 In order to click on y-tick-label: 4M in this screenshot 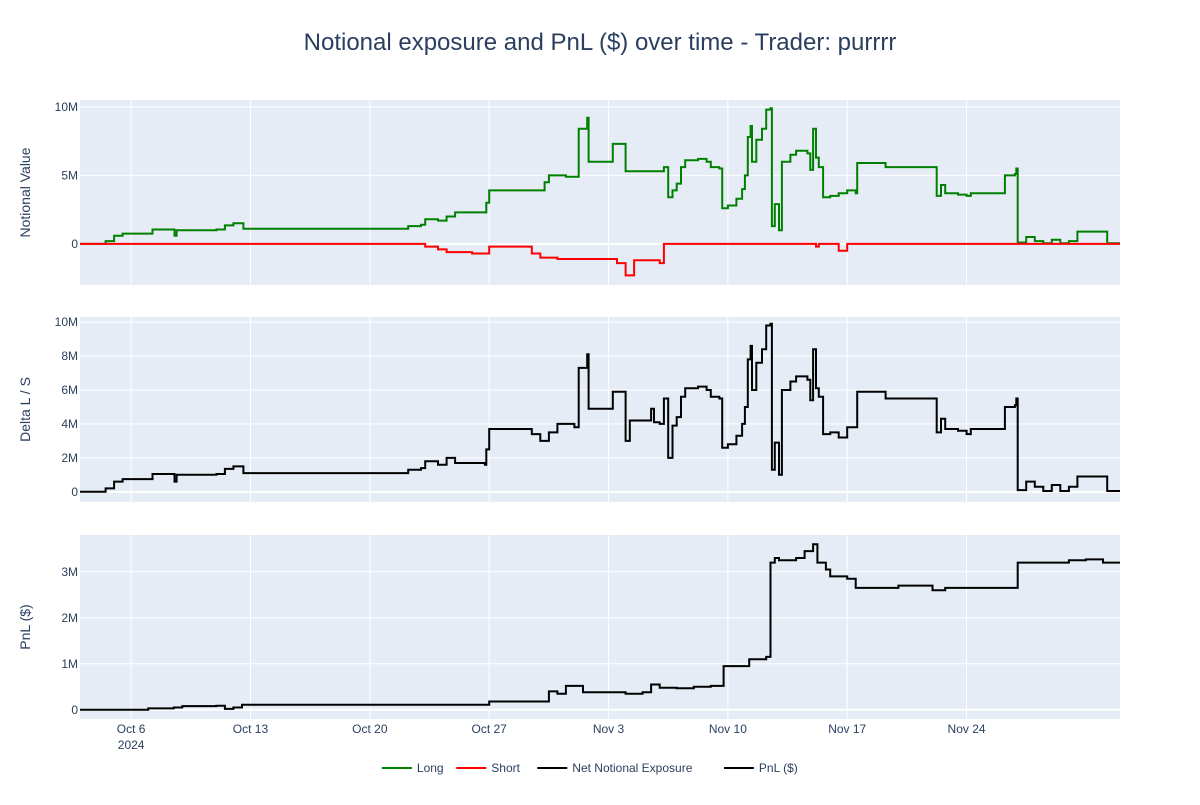, I will do `click(69, 424)`.